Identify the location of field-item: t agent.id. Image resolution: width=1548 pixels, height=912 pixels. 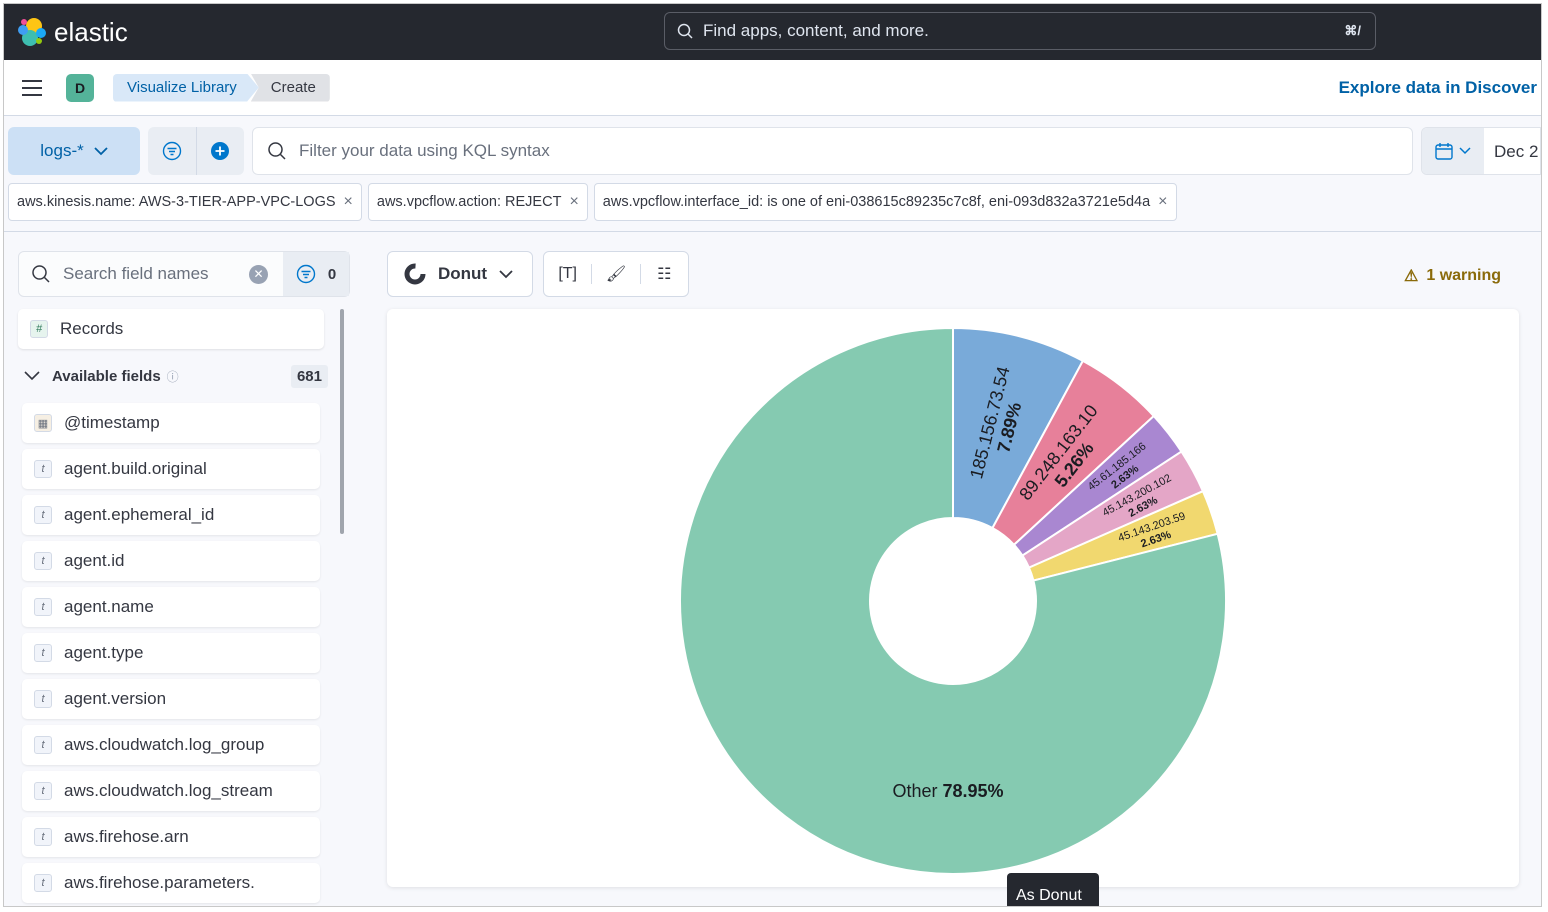
(171, 561).